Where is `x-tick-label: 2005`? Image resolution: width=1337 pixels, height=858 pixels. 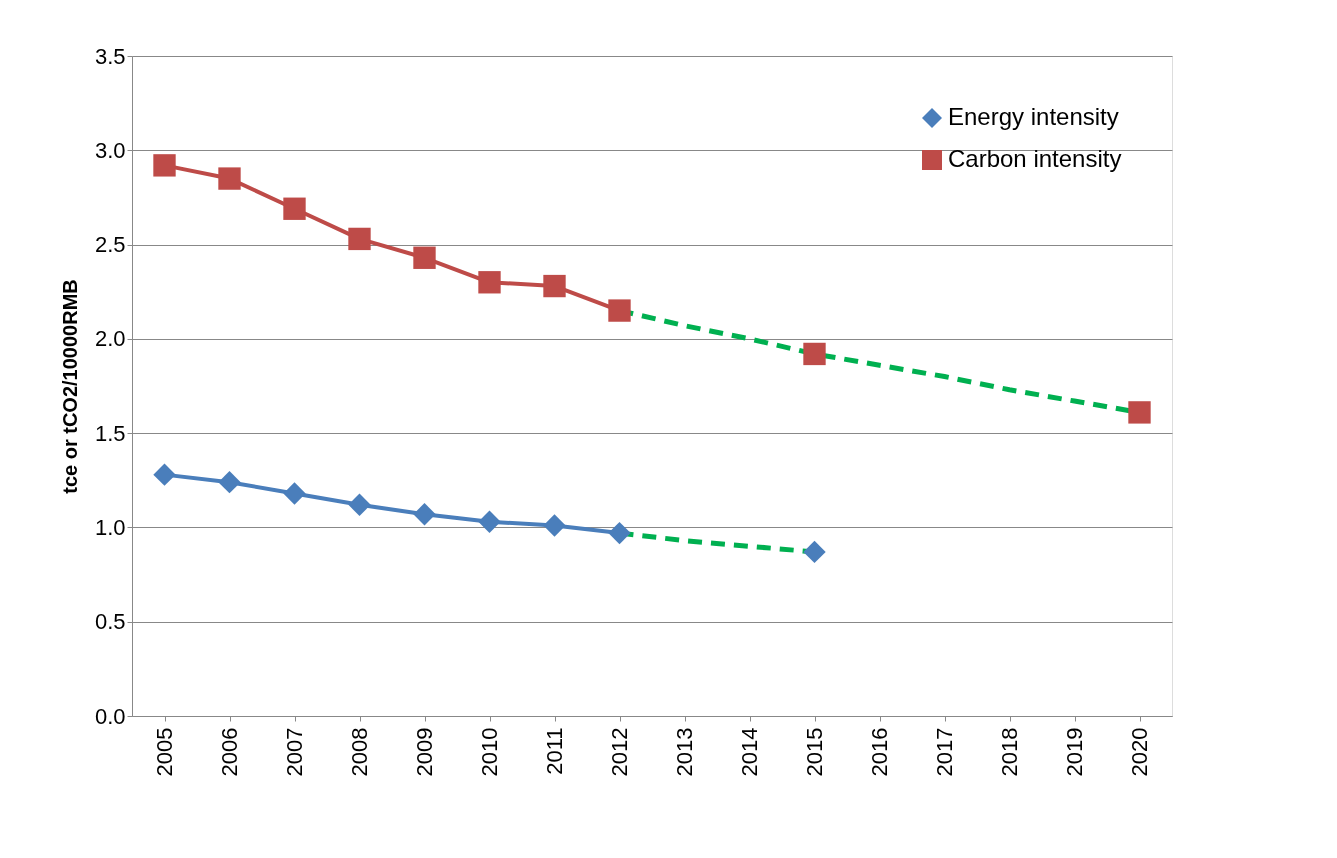 x-tick-label: 2005 is located at coordinates (164, 752).